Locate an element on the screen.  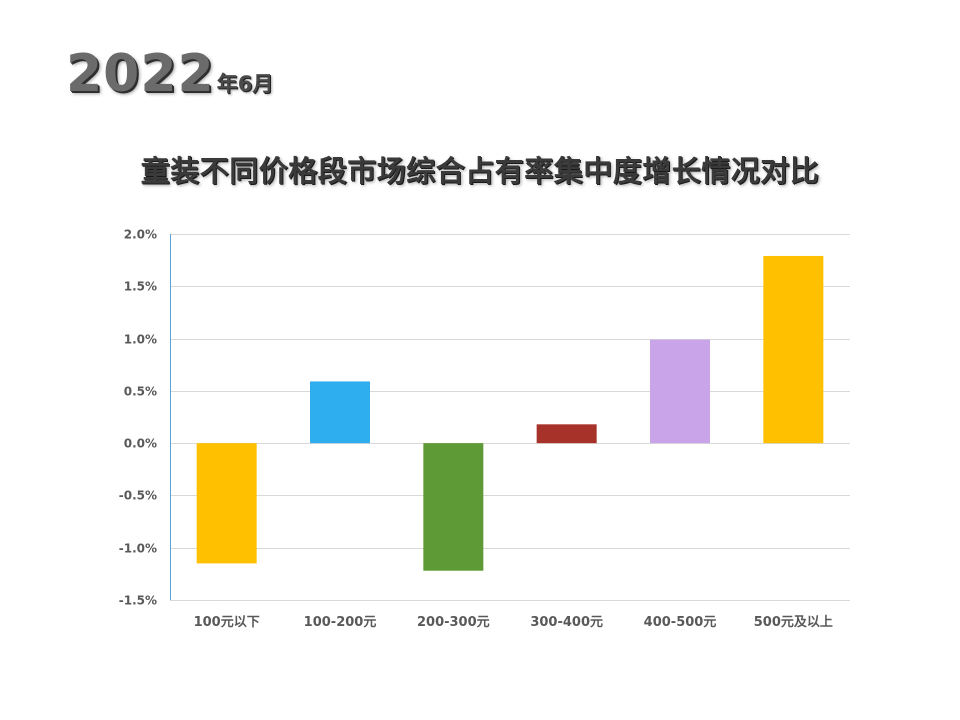
y-tick-label: -0.5% is located at coordinates (138, 496).